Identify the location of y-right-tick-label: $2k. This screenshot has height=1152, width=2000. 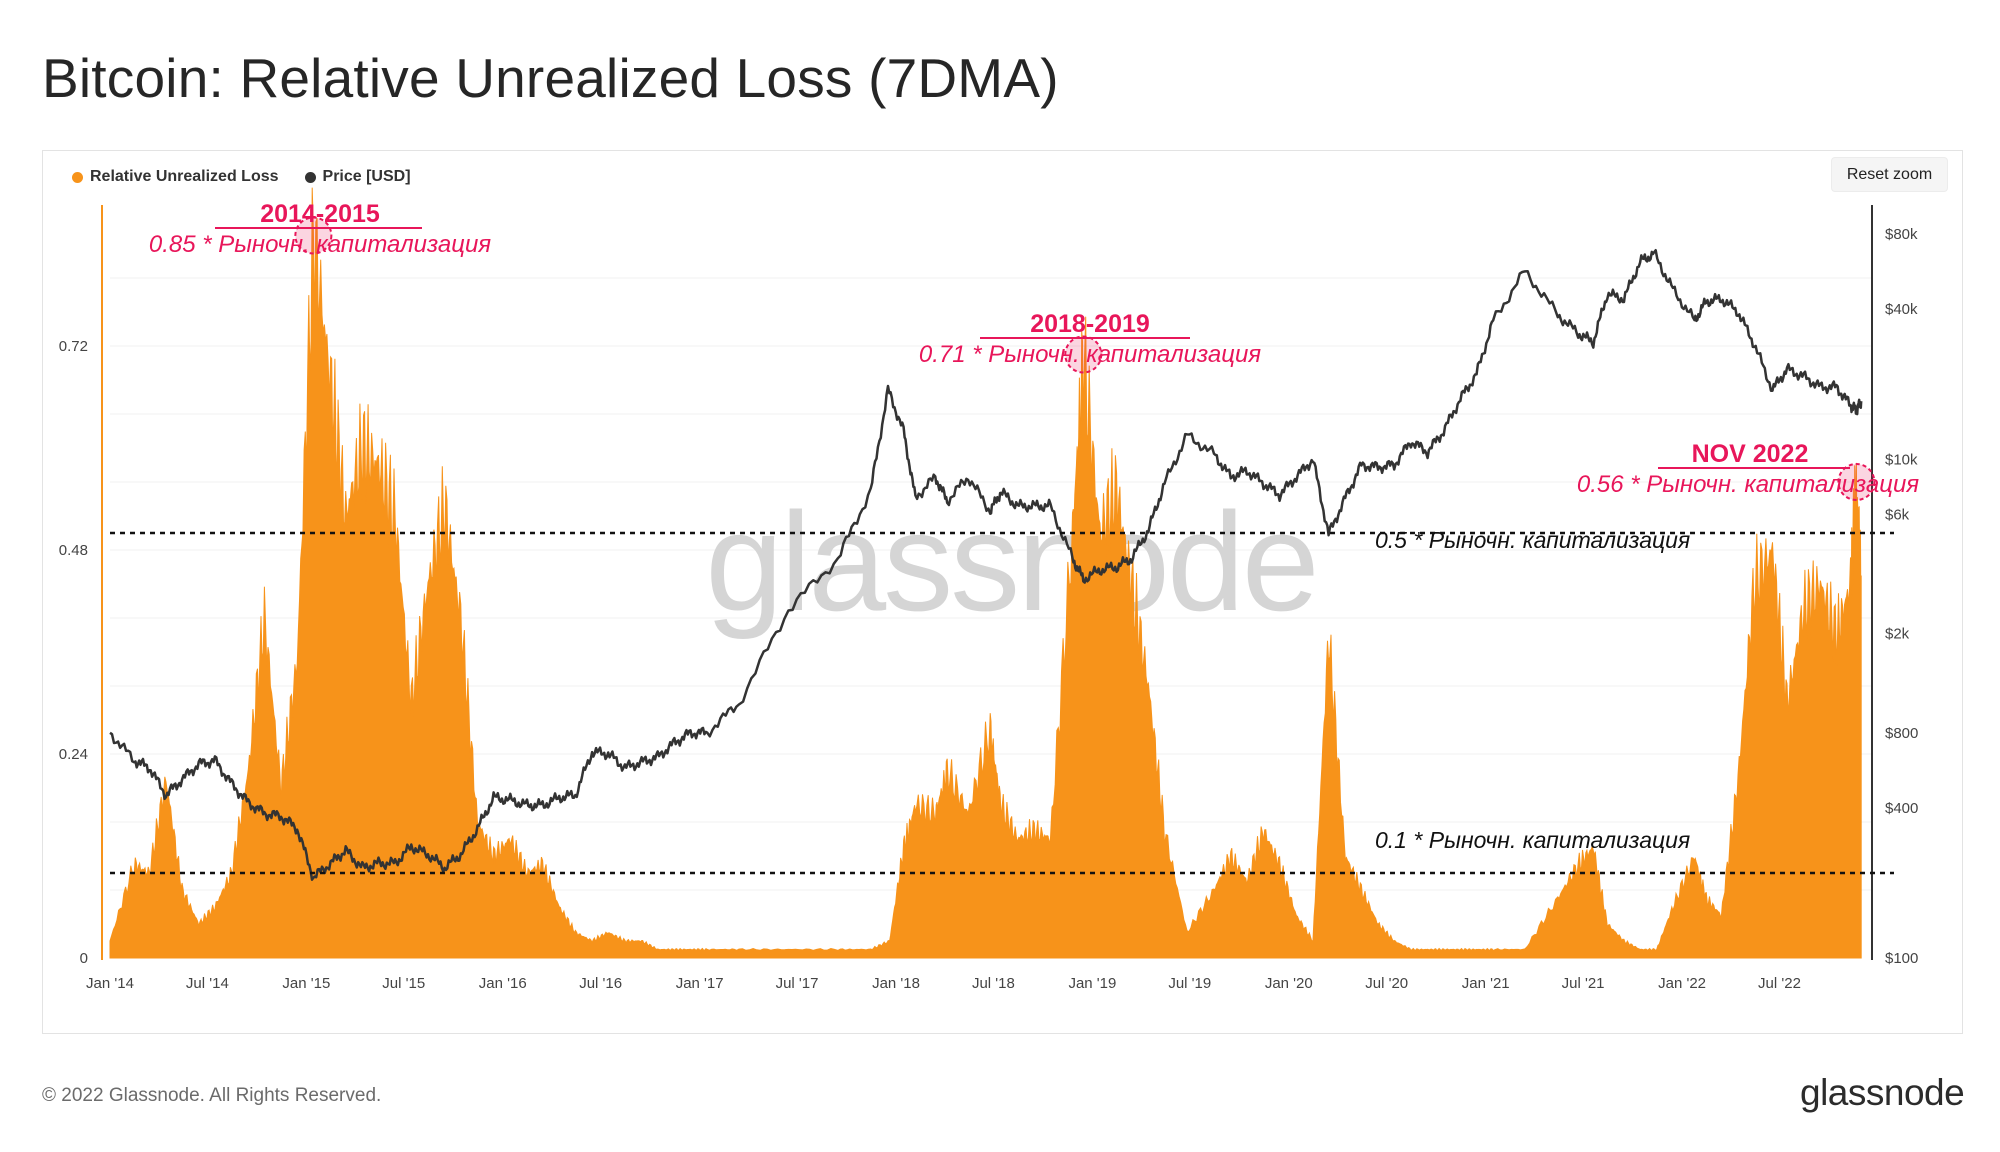
(1897, 634).